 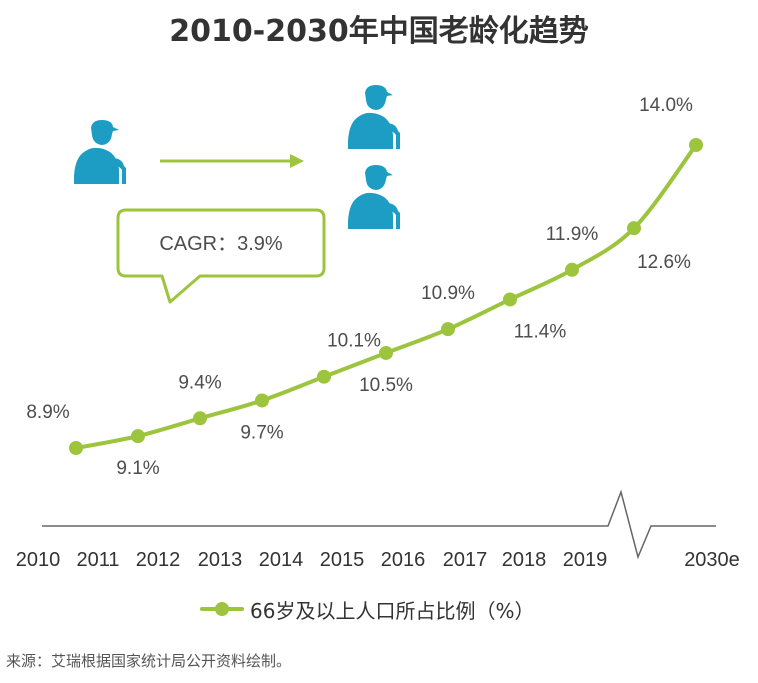 What do you see at coordinates (465, 560) in the screenshot?
I see `x-tick-2017: 2017` at bounding box center [465, 560].